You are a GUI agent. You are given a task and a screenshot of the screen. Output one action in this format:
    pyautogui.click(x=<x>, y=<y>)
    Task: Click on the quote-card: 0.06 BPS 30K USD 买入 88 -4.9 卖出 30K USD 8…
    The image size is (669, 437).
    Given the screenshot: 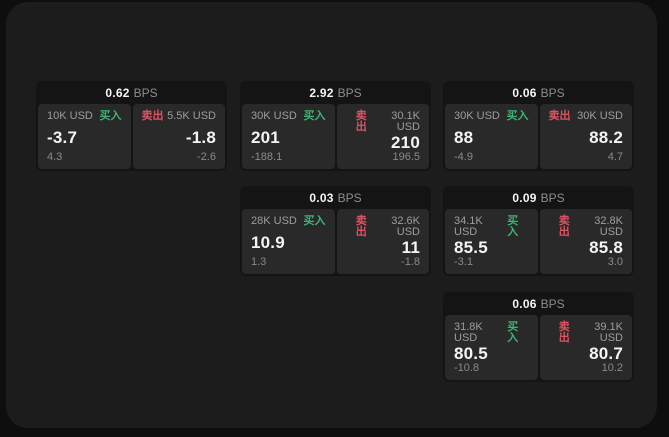 What is the action you would take?
    pyautogui.click(x=538, y=126)
    